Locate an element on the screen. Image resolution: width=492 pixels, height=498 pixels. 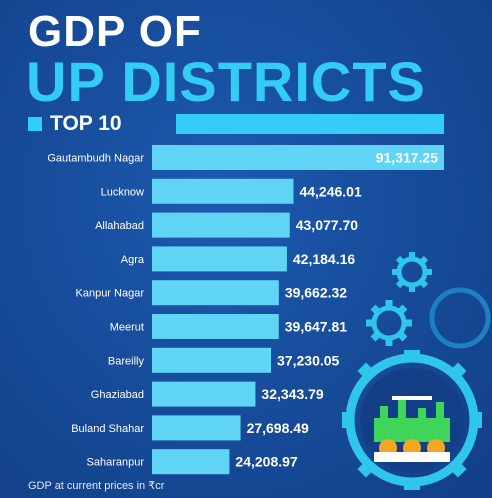
category-label-1: Lucknow is located at coordinates (122, 192).